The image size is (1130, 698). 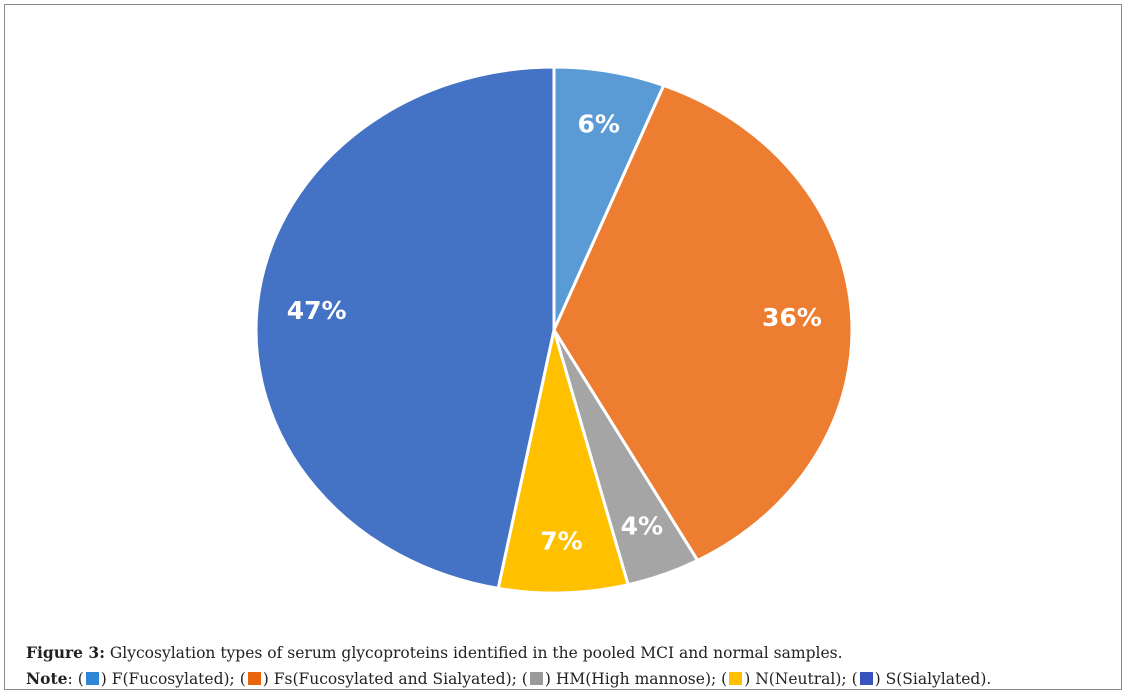 I want to click on legend-text-4: ) N(Neutral);, so click(x=795, y=679).